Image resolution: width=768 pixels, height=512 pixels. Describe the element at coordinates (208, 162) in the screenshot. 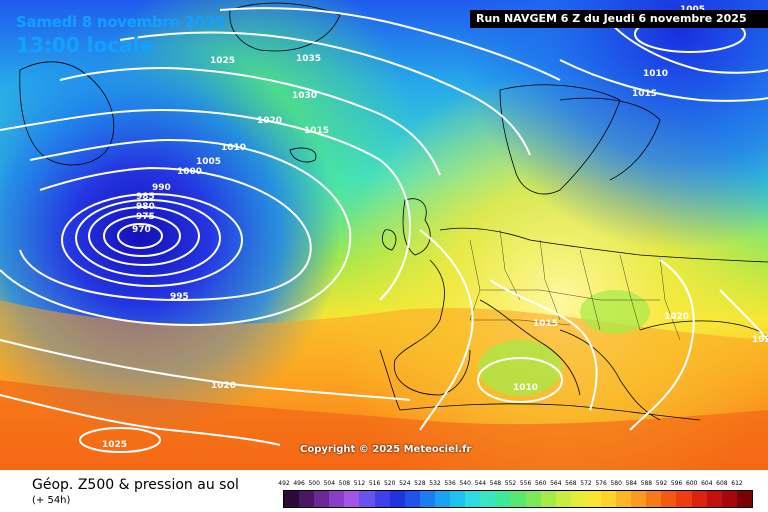

I see `isobar-label: 1005` at that location.